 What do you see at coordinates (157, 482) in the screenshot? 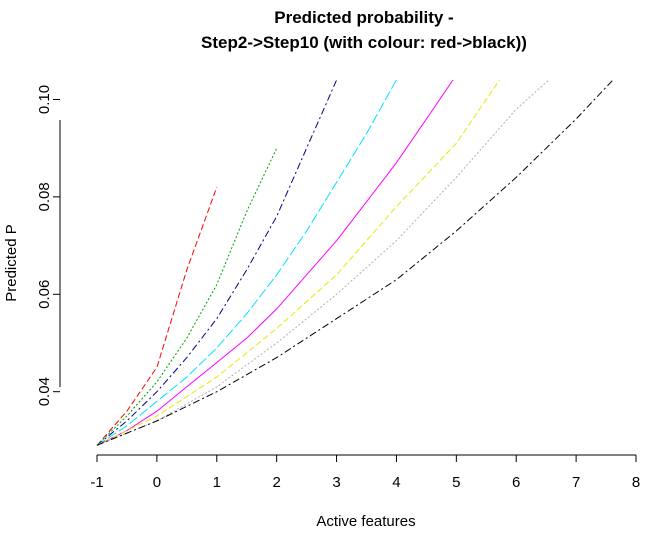
I see `x-tick-label: 0` at bounding box center [157, 482].